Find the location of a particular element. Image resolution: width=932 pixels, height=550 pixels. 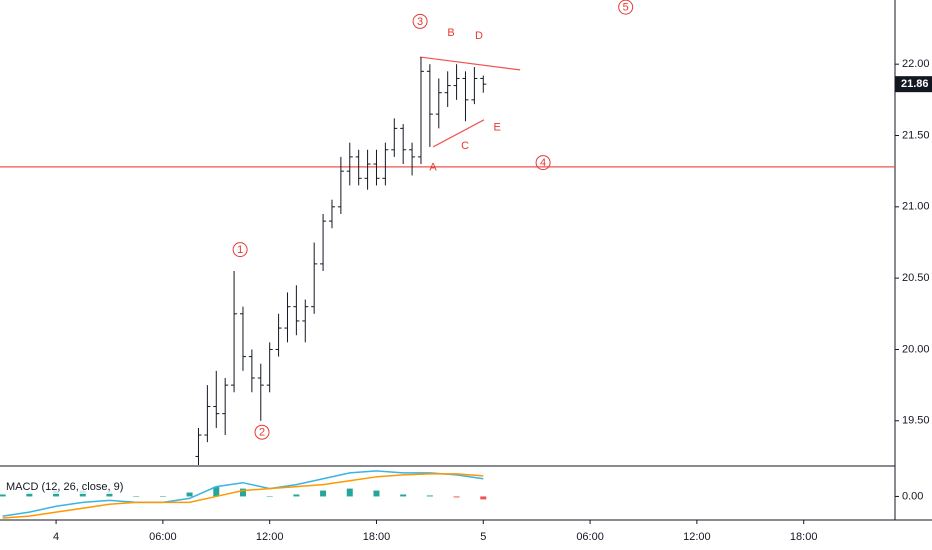

last-price-label: 21.86 is located at coordinates (915, 84).